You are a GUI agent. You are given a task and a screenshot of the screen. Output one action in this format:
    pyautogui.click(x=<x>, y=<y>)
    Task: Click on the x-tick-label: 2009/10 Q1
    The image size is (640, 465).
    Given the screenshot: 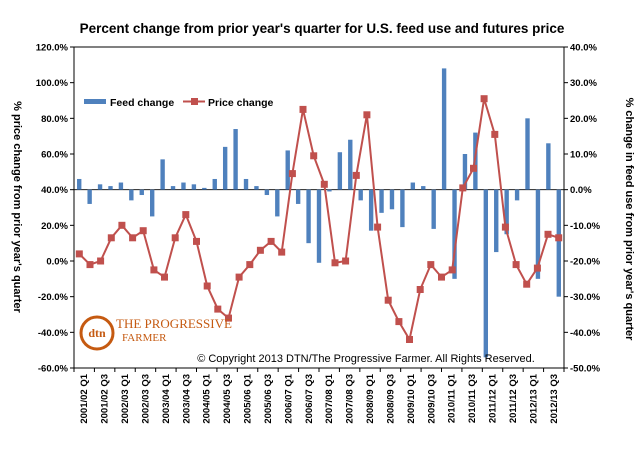 What is the action you would take?
    pyautogui.click(x=411, y=398)
    